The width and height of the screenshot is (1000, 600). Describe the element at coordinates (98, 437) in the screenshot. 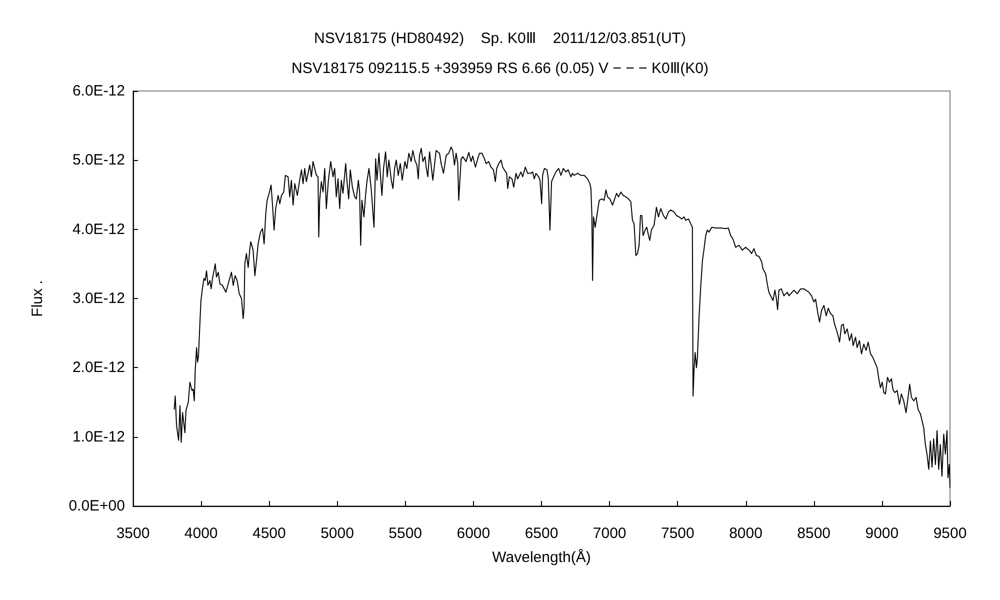

I see `y-tick-label: 1.0E-12` at that location.